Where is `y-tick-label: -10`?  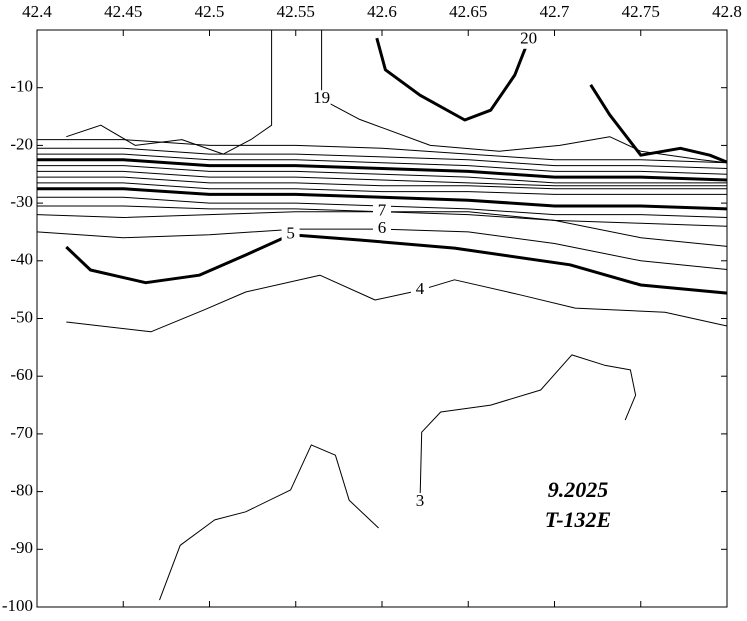 y-tick-label: -10 is located at coordinates (21, 86).